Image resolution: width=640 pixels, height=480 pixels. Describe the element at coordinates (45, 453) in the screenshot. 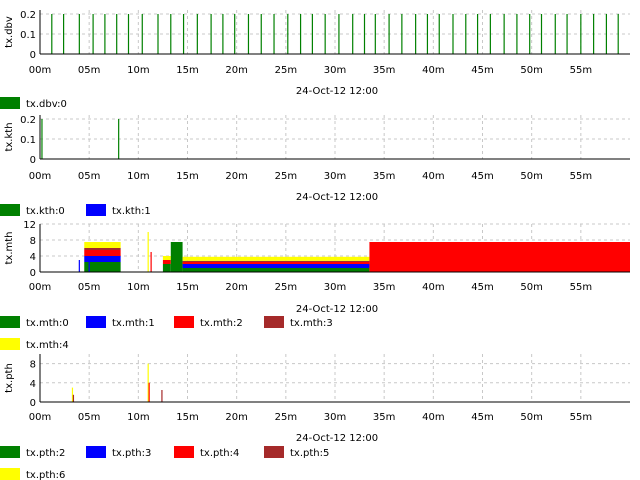

I see `legend-label: tx.pth:2` at that location.